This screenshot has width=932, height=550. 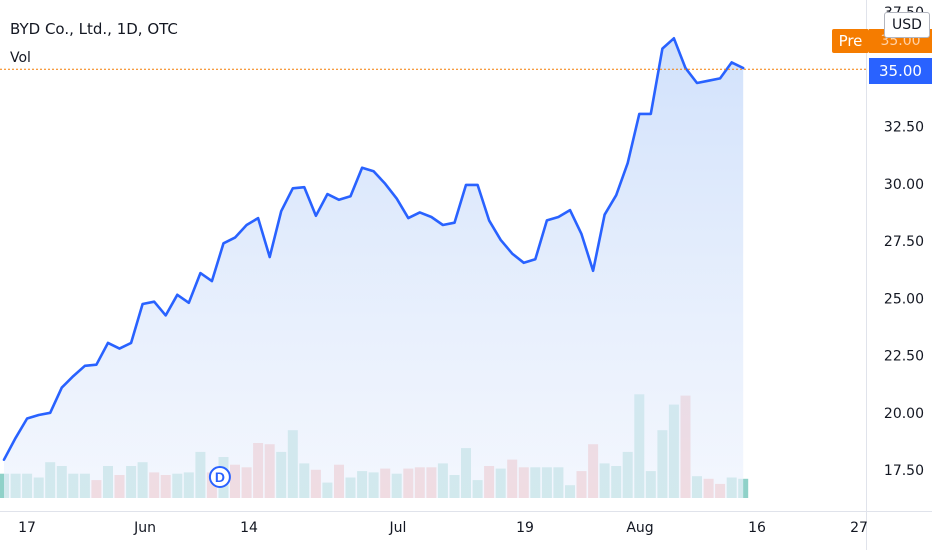 What do you see at coordinates (904, 299) in the screenshot?
I see `y-tick-label: 25.00` at bounding box center [904, 299].